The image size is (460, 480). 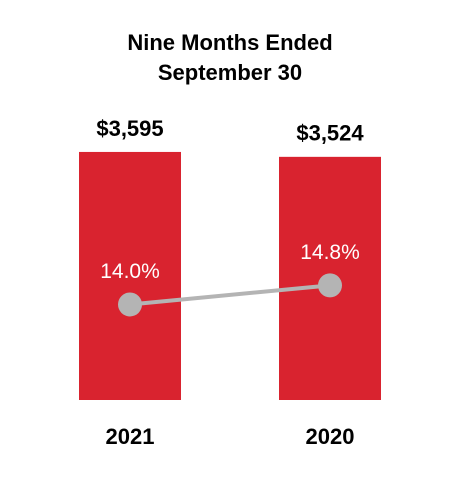 I want to click on bar-value-label: $3,524, so click(x=330, y=133).